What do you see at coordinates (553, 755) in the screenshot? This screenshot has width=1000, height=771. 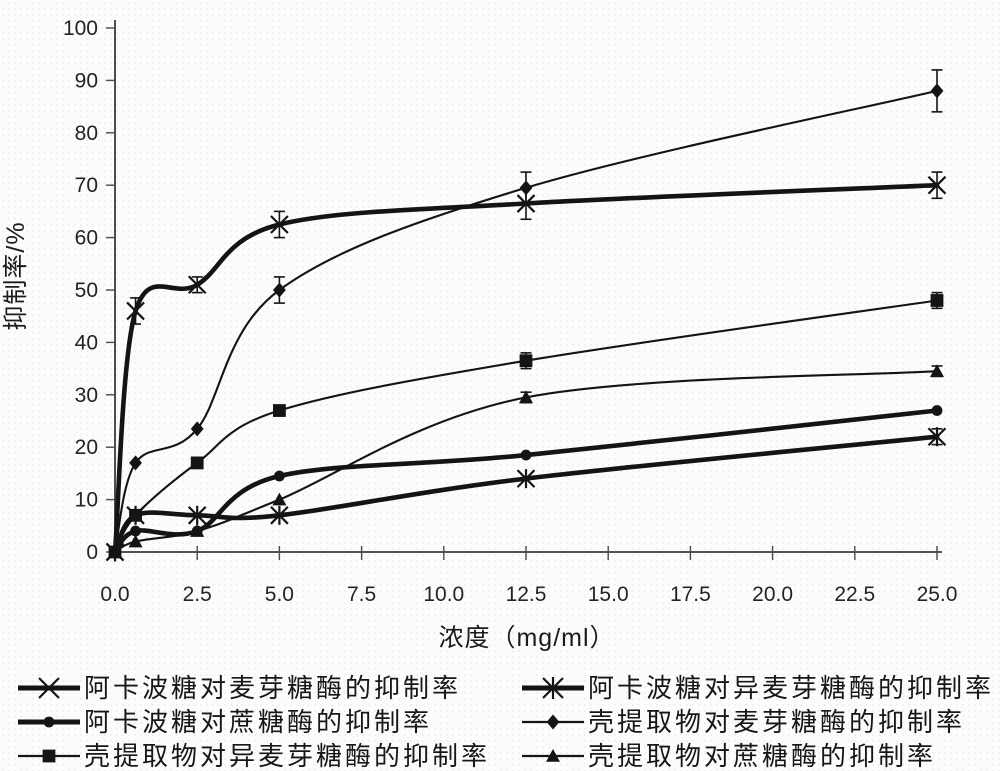 I see `triangle-marker-icon` at bounding box center [553, 755].